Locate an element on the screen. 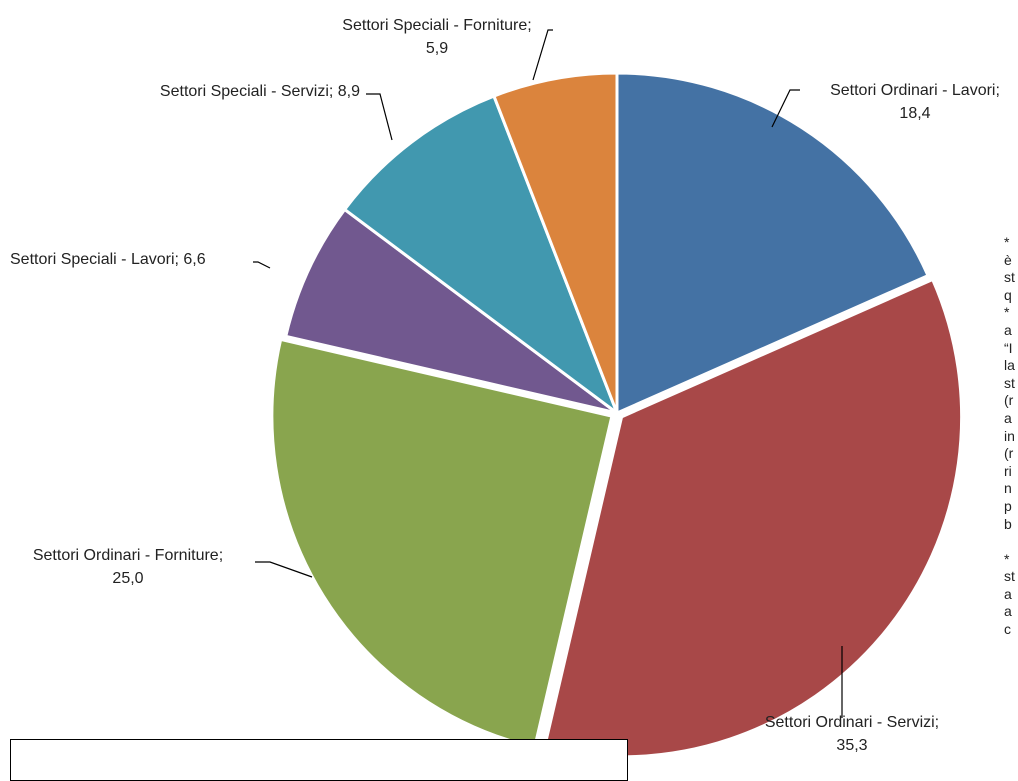 Image resolution: width=1018 pixels, height=781 pixels. side-note-line: p is located at coordinates (1008, 505).